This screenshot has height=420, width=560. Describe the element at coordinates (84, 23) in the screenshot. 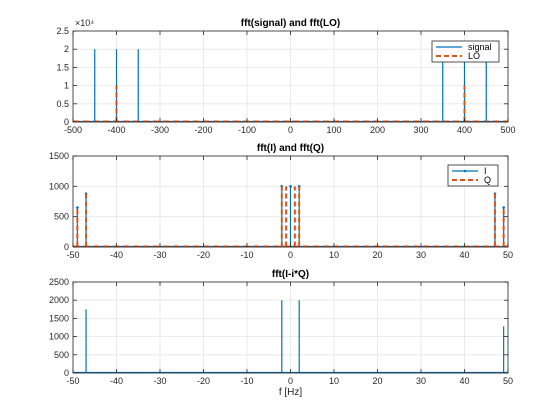

I see `y-exponent-label: ×10⁴` at that location.